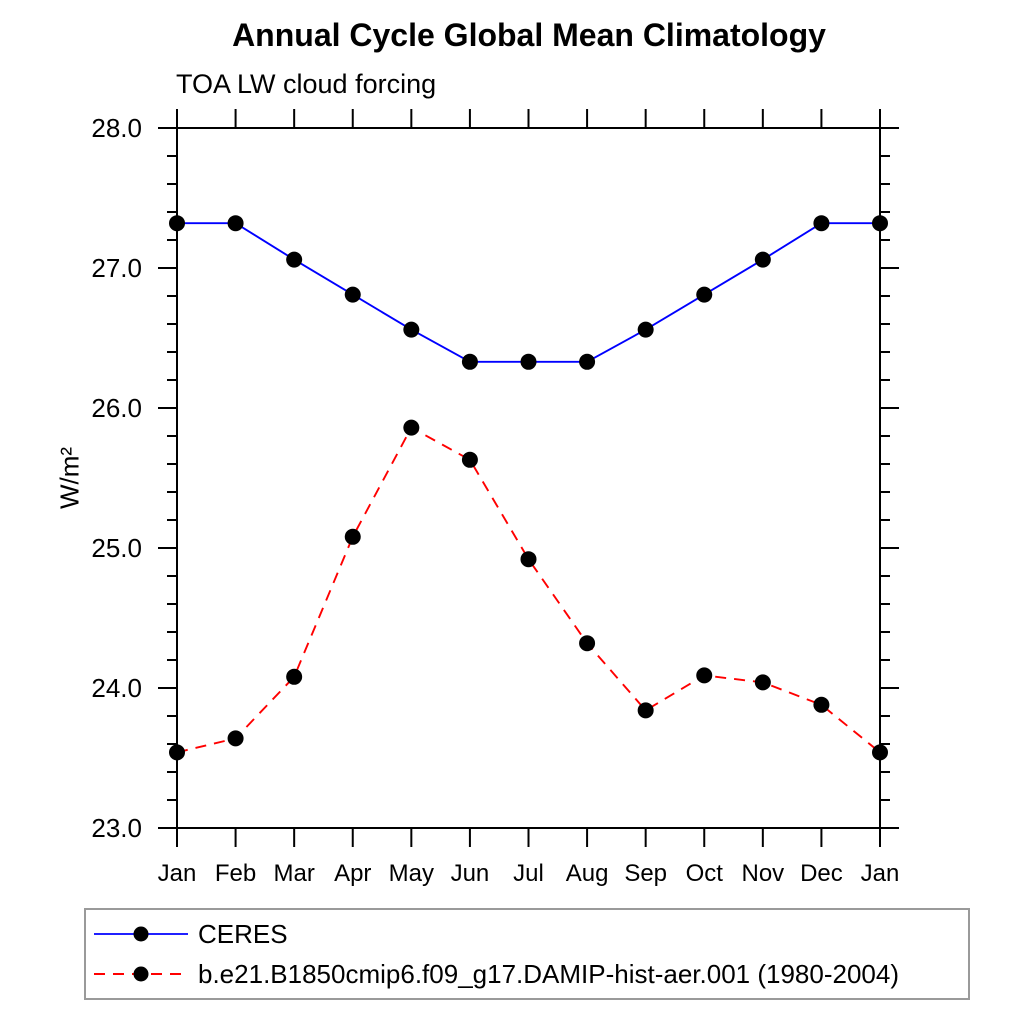 The width and height of the screenshot is (1024, 1024). Describe the element at coordinates (587, 873) in the screenshot. I see `x-tick-label: Aug` at that location.